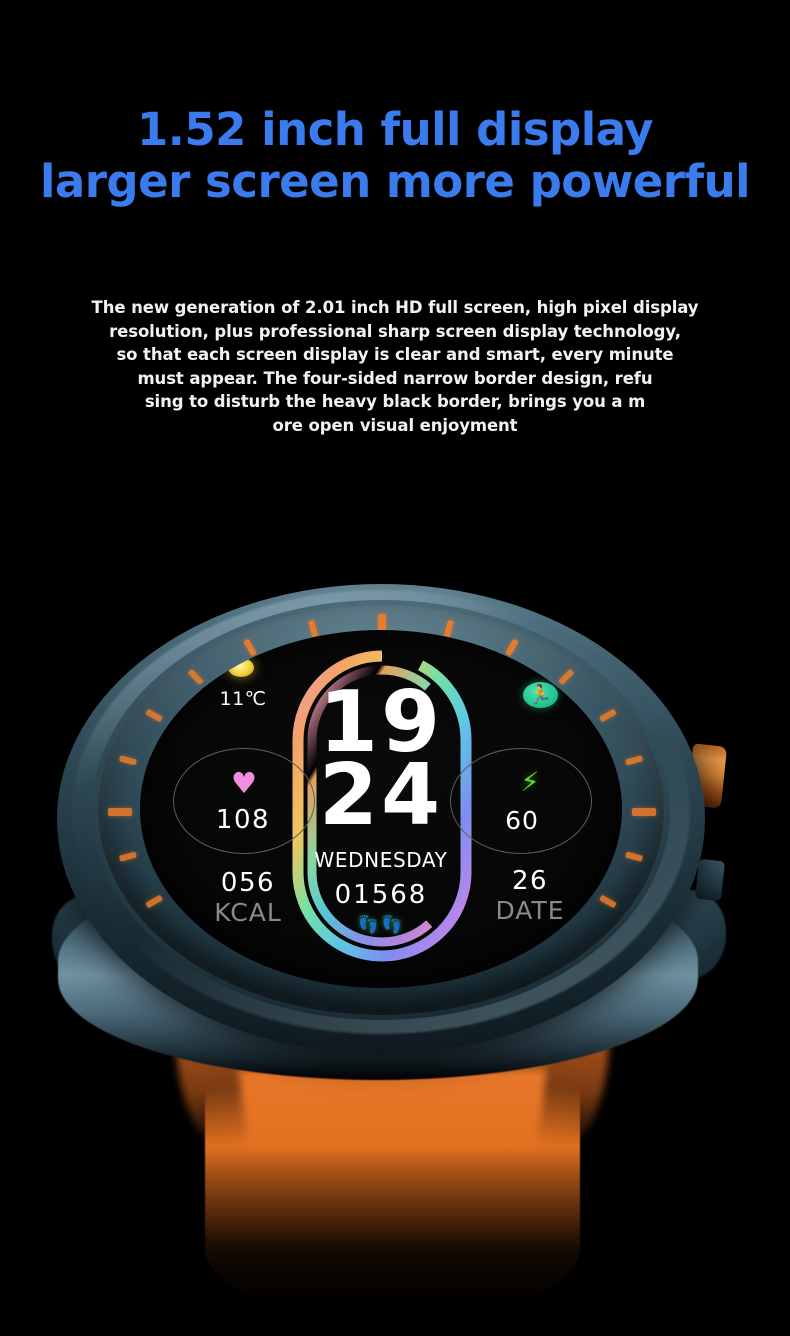 This screenshot has width=790, height=1336. Describe the element at coordinates (244, 783) in the screenshot. I see `heart-icon: ♥` at that location.